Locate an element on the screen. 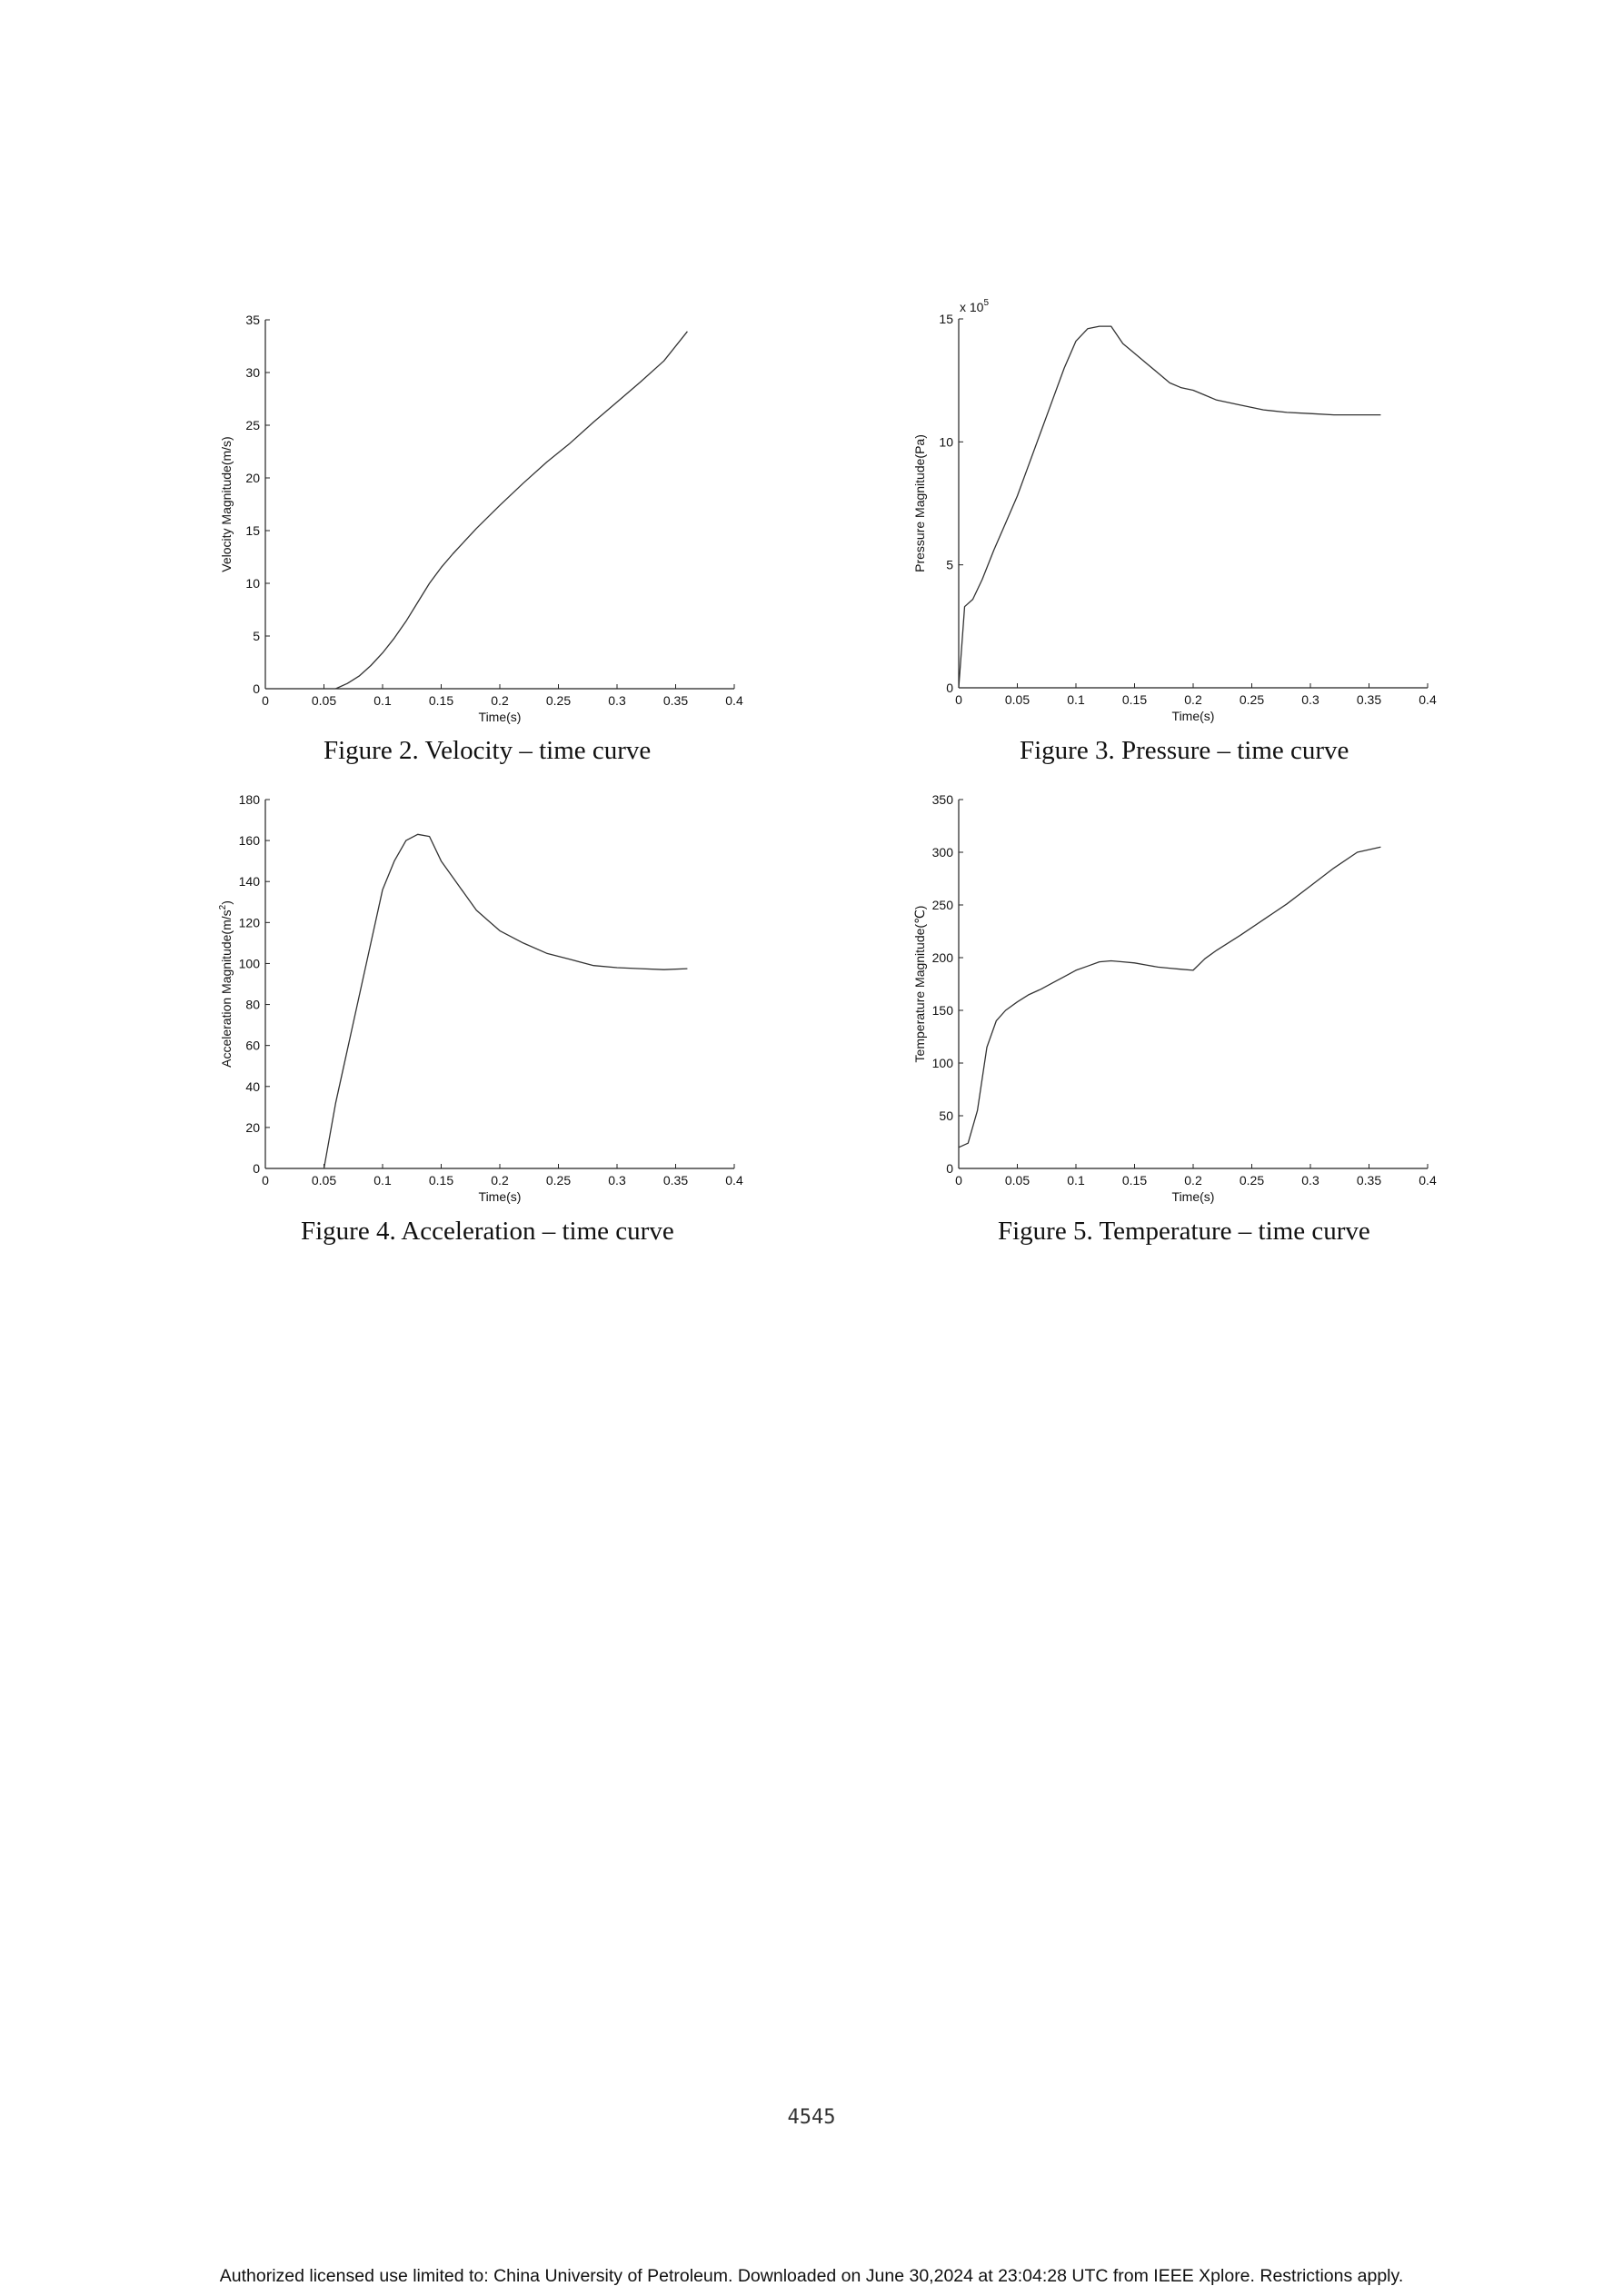 This screenshot has width=1623, height=2296. figure-3-caption: Figure 3. Pressure – time curve is located at coordinates (1184, 750).